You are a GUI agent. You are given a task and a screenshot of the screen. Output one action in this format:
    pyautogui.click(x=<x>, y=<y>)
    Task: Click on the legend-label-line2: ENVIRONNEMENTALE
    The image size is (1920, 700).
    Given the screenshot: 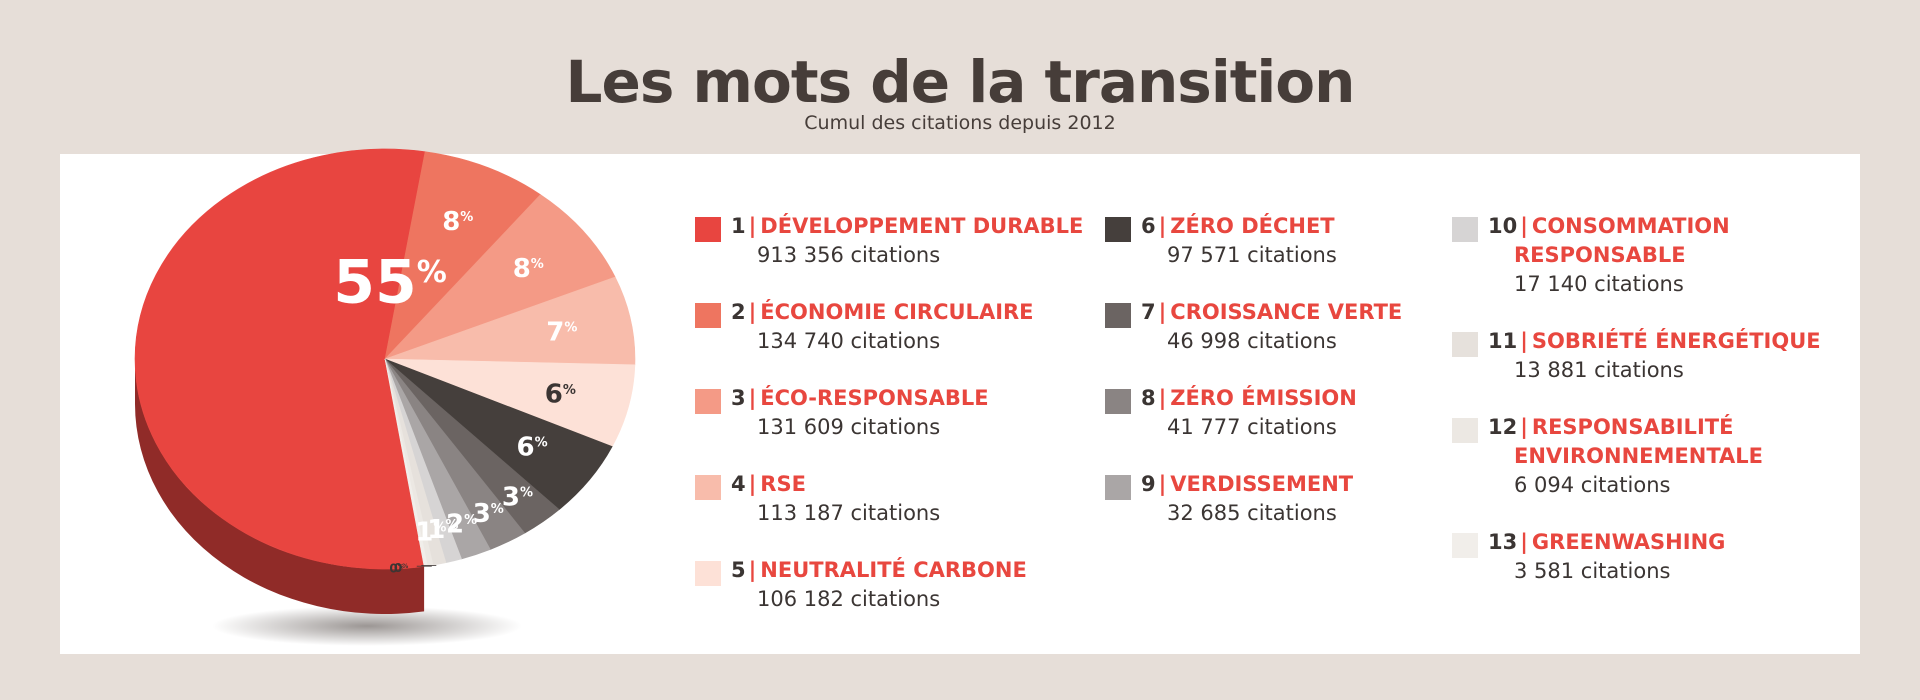 What is the action you would take?
    pyautogui.click(x=1638, y=456)
    